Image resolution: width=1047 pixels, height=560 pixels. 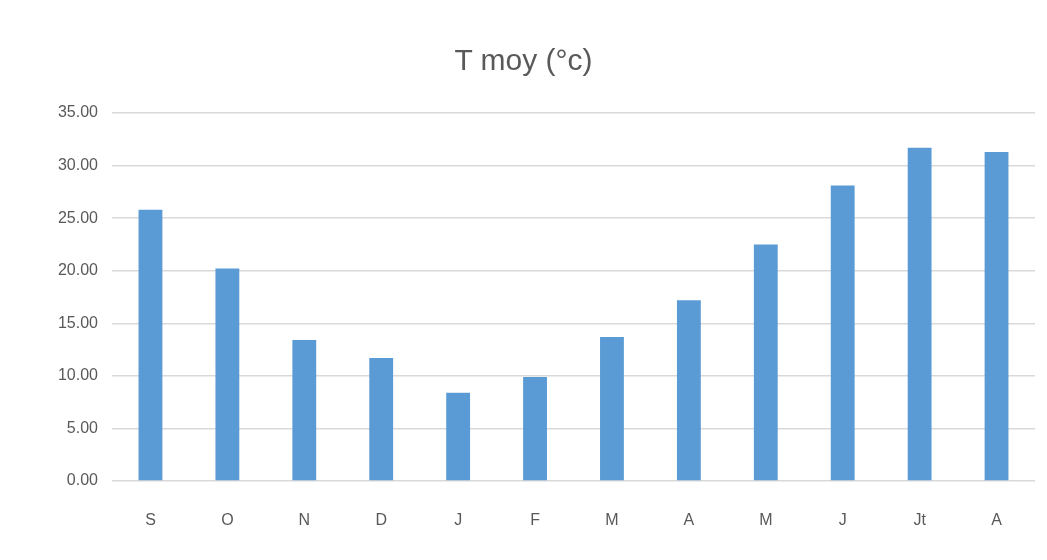 I want to click on y-tick-label: 25.00, so click(x=78, y=217).